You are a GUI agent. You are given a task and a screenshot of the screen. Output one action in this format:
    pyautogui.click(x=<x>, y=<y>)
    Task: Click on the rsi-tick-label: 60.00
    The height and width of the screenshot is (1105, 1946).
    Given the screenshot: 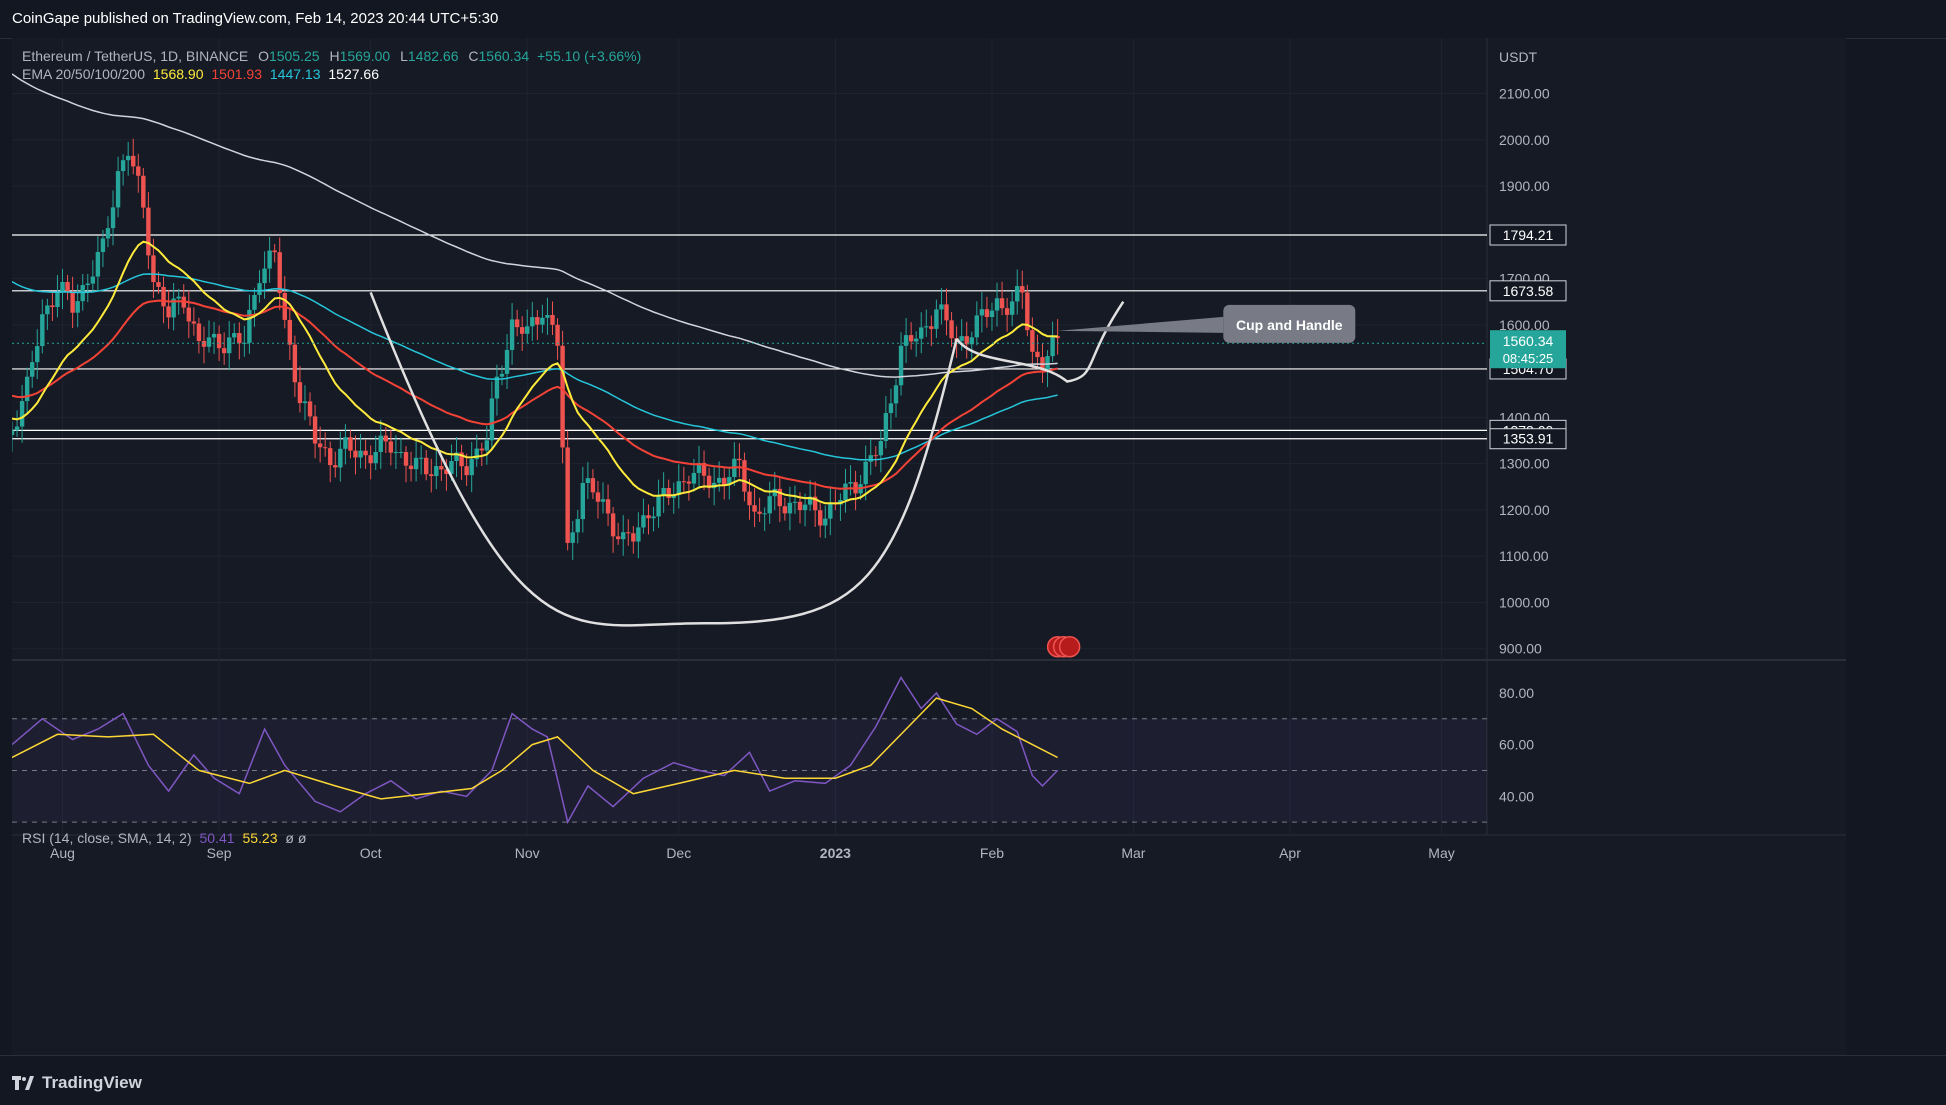 What is the action you would take?
    pyautogui.click(x=1516, y=745)
    